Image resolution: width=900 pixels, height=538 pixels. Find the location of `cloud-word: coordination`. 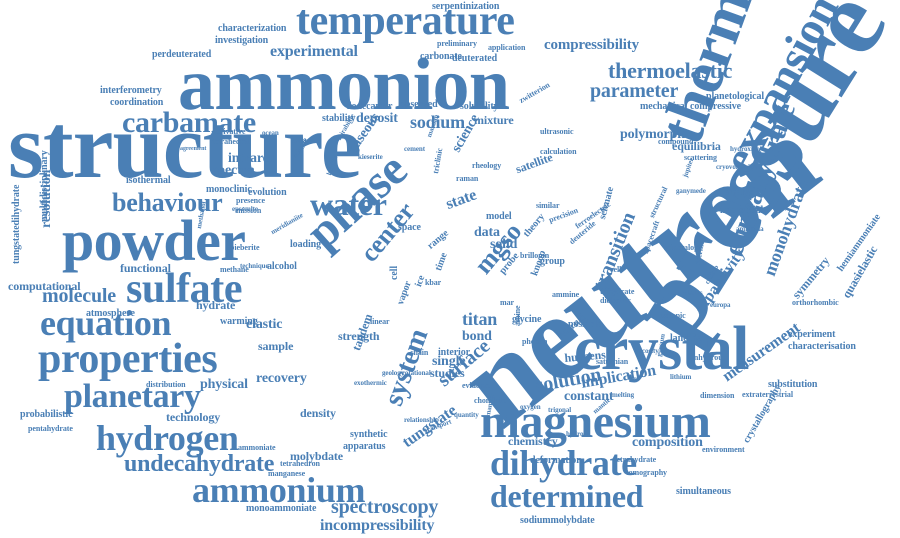

cloud-word: coordination is located at coordinates (137, 102).